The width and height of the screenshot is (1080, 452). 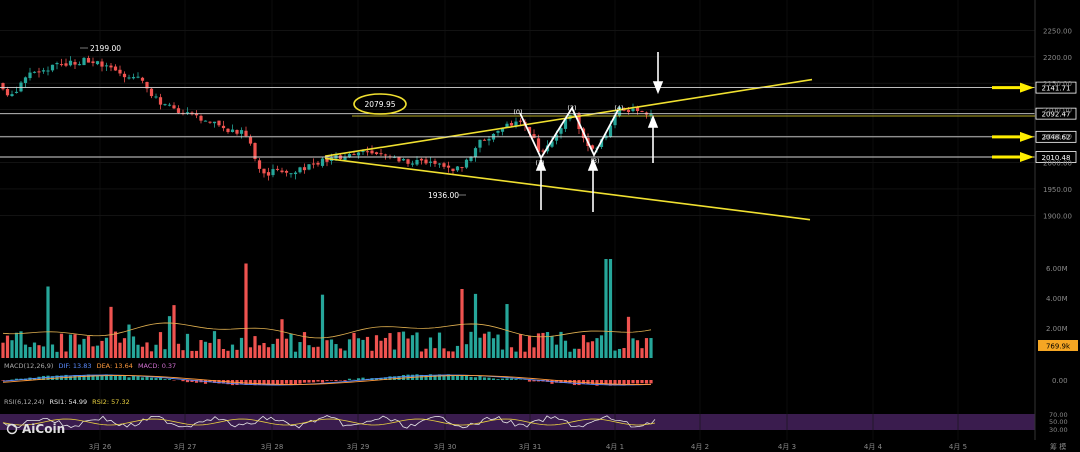 I want to click on time-tick-label: 3月 28, so click(x=272, y=447).